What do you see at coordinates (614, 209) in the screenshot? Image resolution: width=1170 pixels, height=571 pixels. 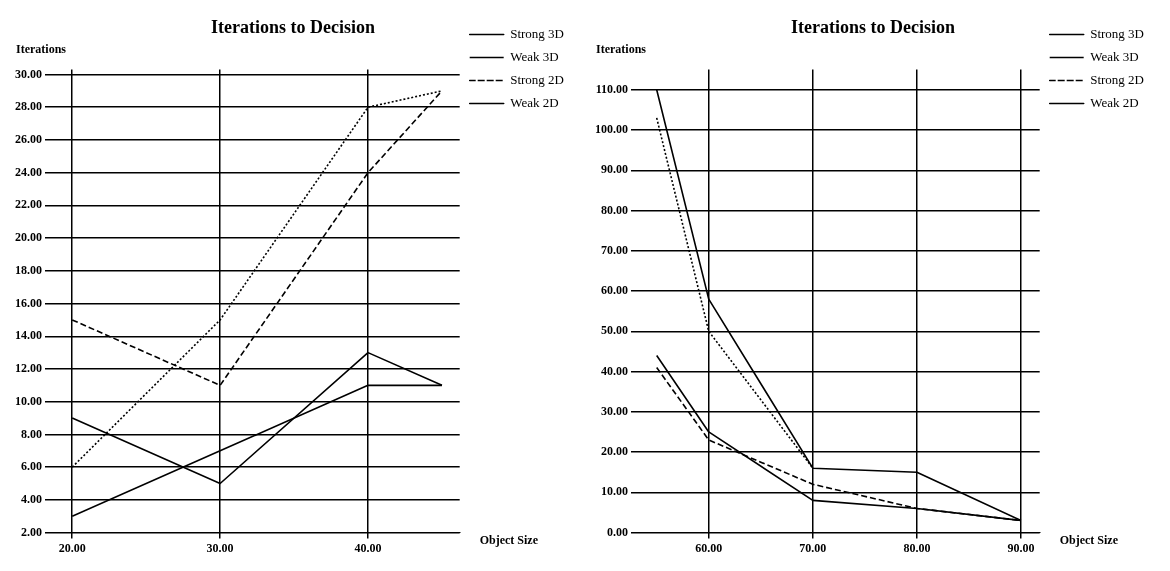 I see `y-tick-label: 80.00` at bounding box center [614, 209].